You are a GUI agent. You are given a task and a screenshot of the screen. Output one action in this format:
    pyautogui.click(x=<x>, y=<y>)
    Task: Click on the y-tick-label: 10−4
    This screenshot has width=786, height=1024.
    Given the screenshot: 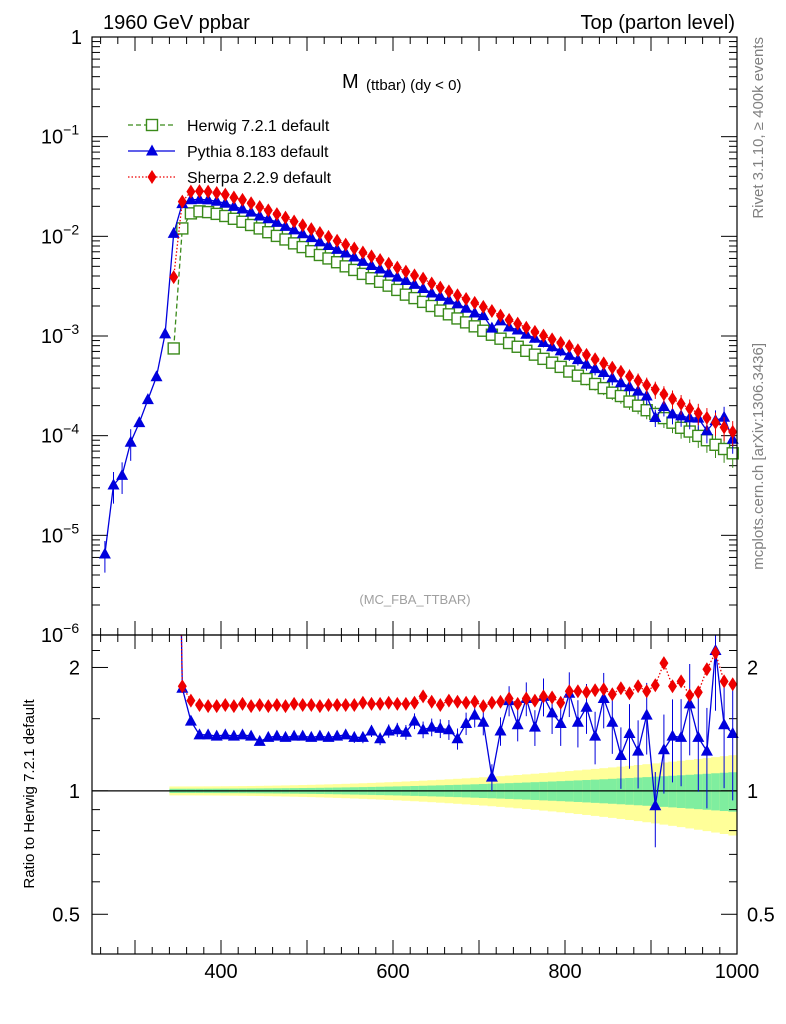 What is the action you would take?
    pyautogui.click(x=60, y=434)
    